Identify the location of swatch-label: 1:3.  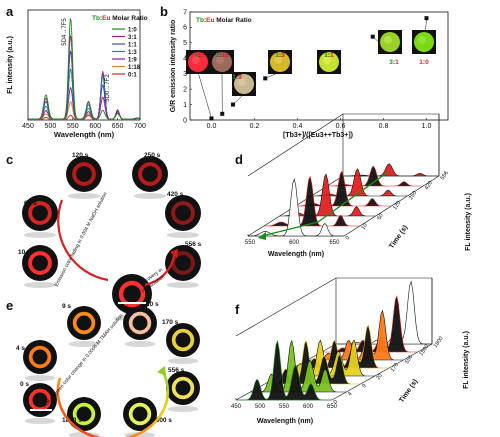
(280, 55).